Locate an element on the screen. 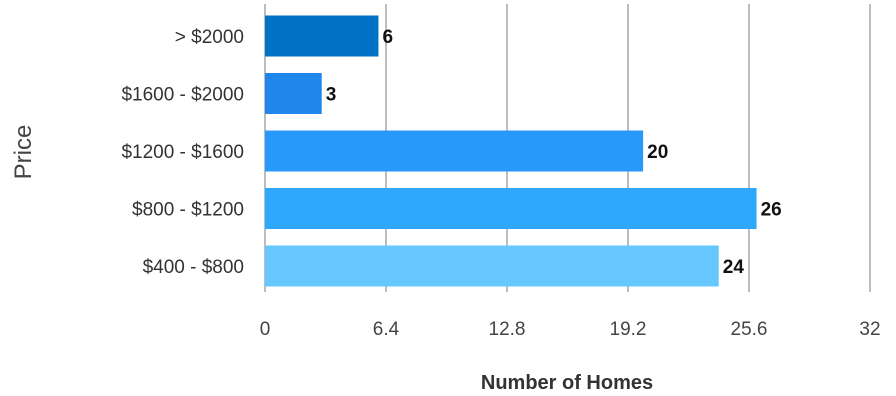  y-axis-title: Price is located at coordinates (23, 152).